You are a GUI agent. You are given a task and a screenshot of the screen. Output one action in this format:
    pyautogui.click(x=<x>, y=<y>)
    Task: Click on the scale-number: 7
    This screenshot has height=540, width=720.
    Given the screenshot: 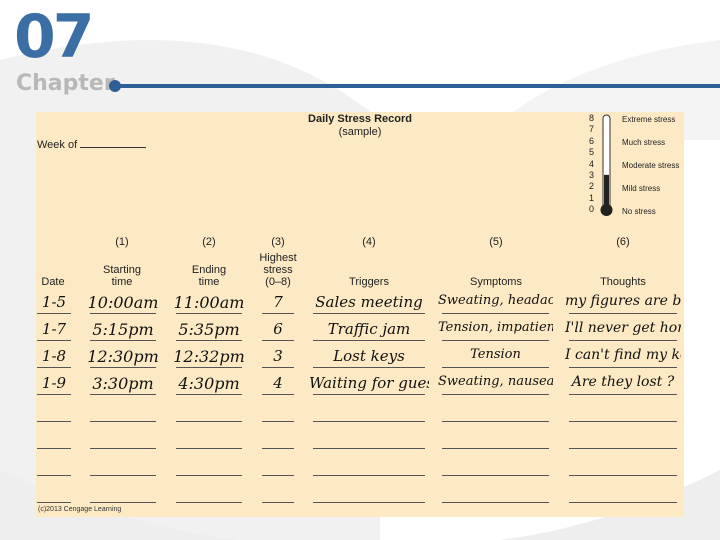 What is the action you would take?
    pyautogui.click(x=591, y=129)
    